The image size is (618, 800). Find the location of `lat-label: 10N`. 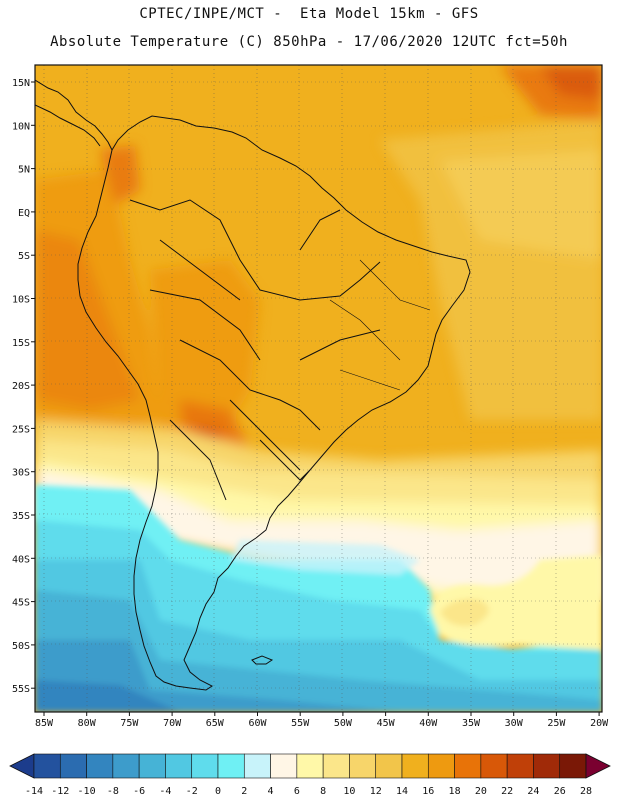

lat-label: 10N is located at coordinates (21, 126).